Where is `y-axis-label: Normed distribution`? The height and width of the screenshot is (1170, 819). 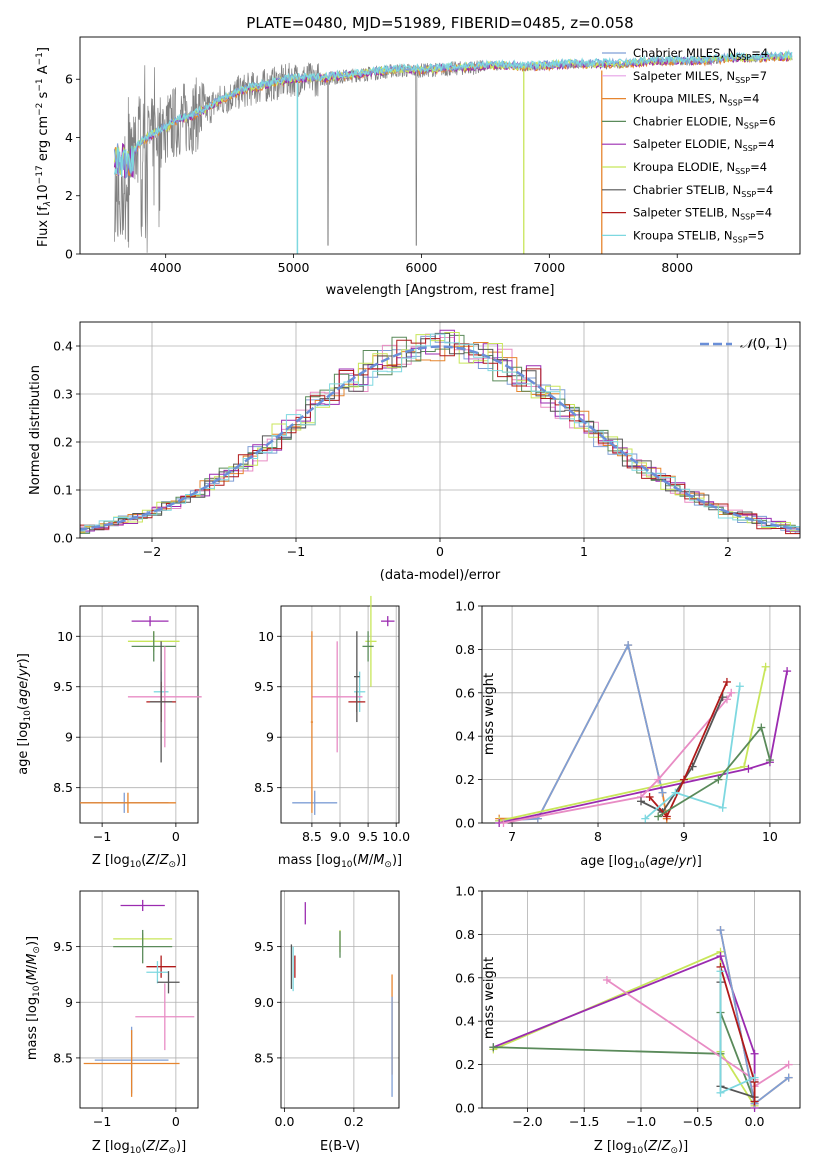
y-axis-label: Normed distribution is located at coordinates (35, 430).